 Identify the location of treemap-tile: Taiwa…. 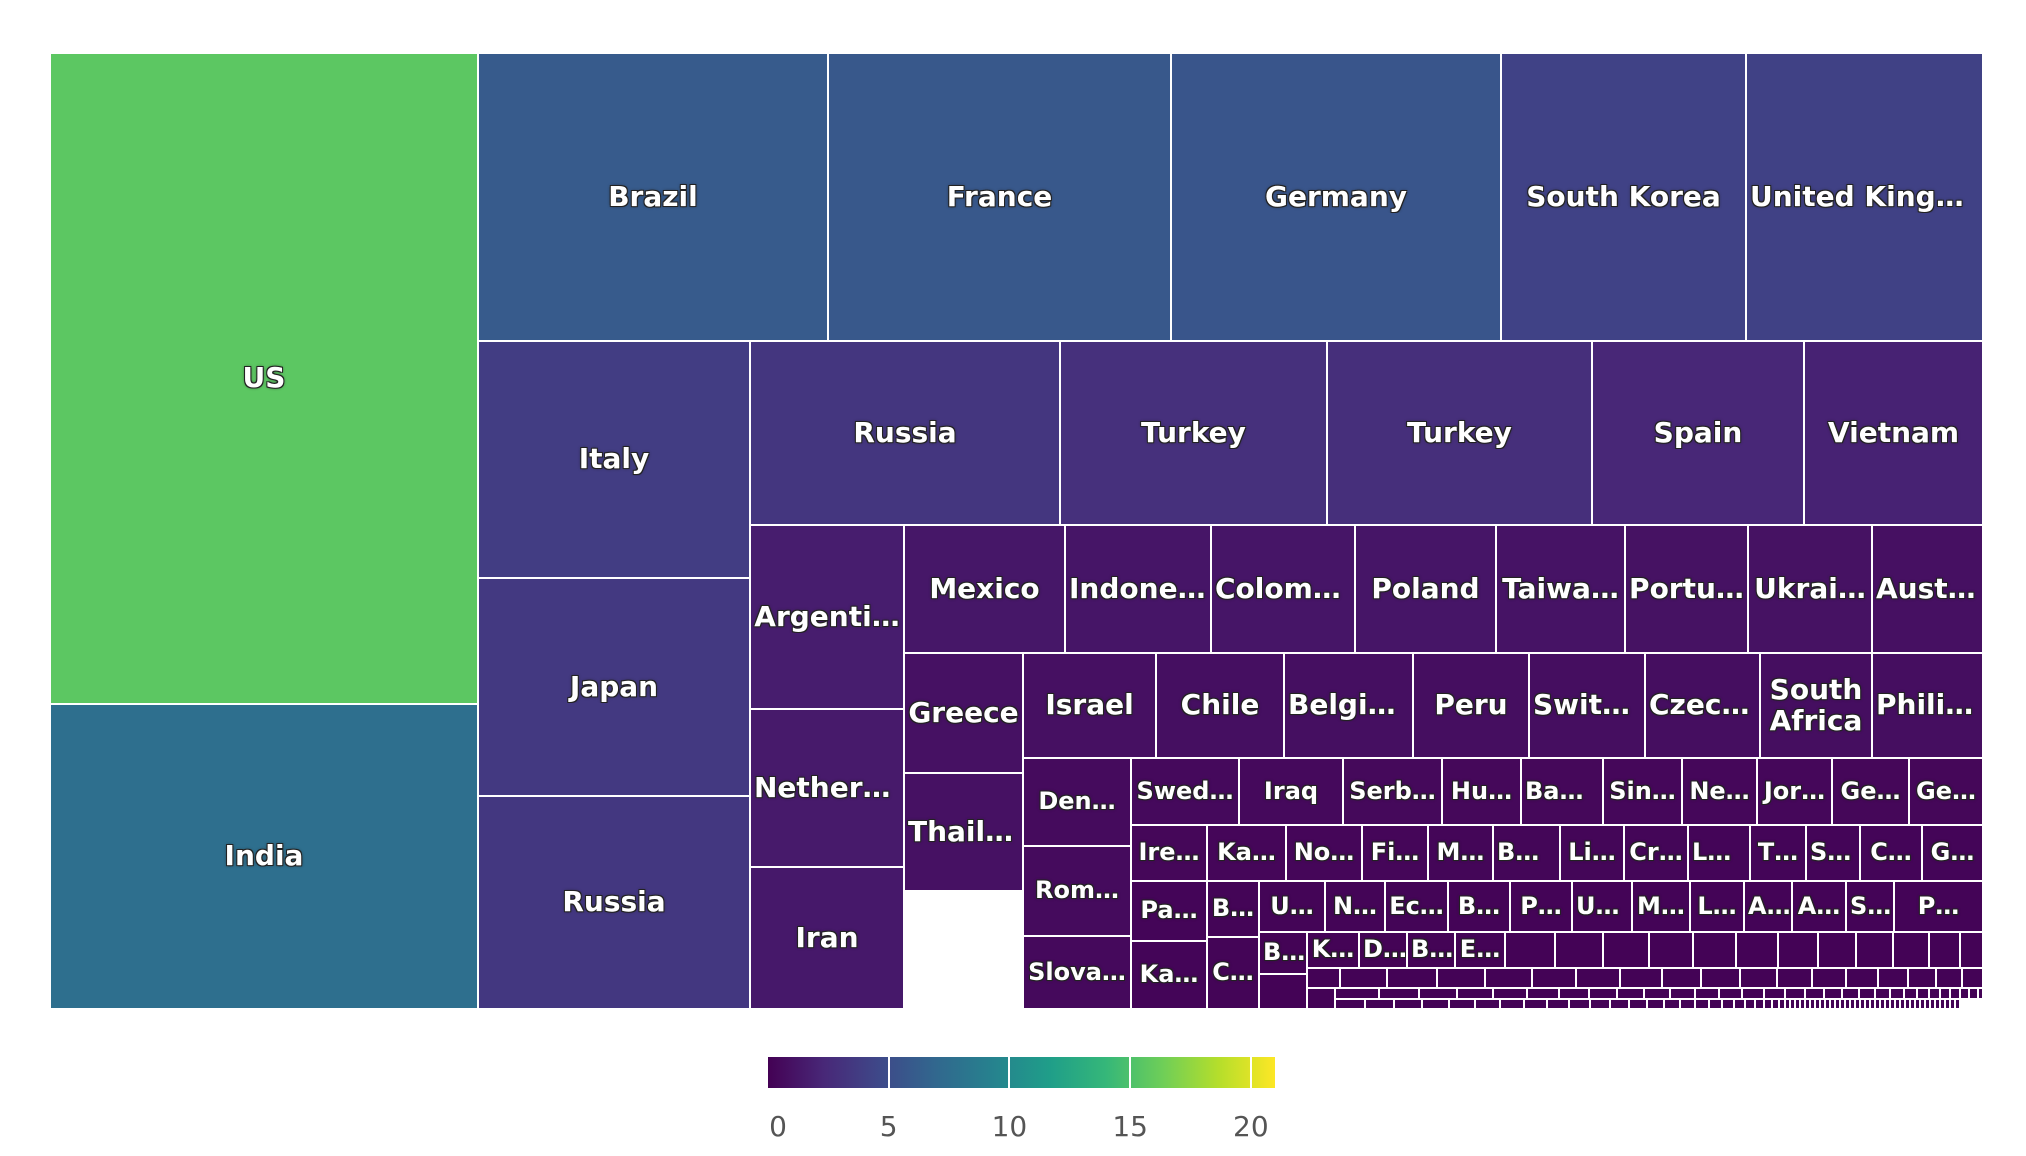
(1560, 589).